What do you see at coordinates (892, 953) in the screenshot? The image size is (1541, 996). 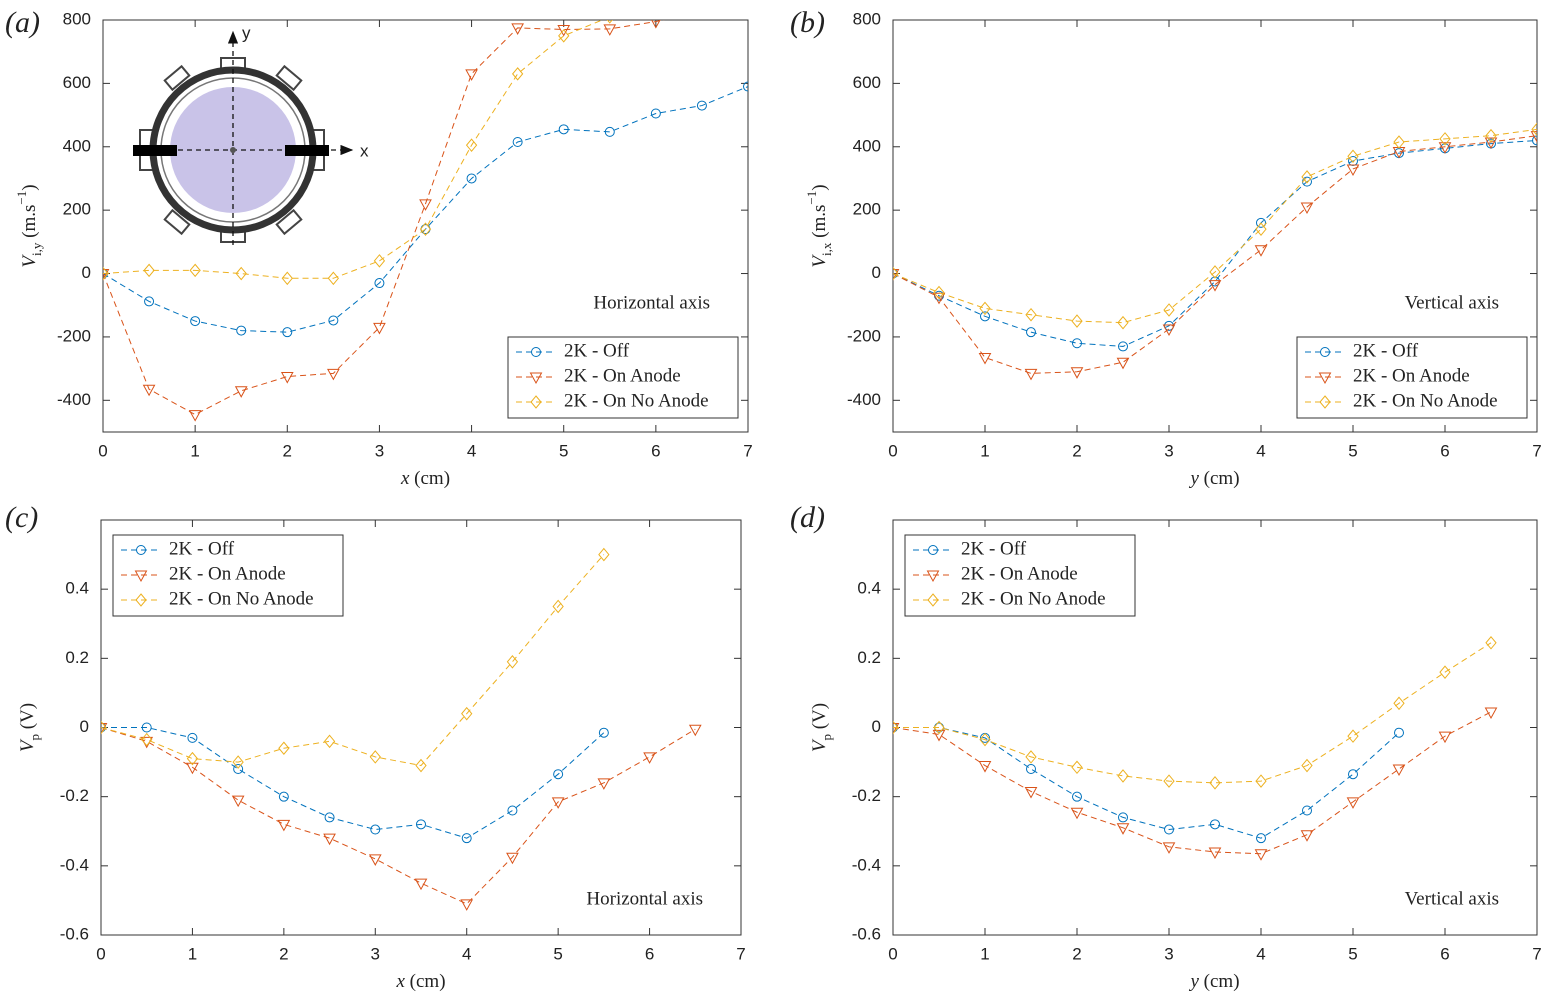 I see `x-tick-label: 0` at bounding box center [892, 953].